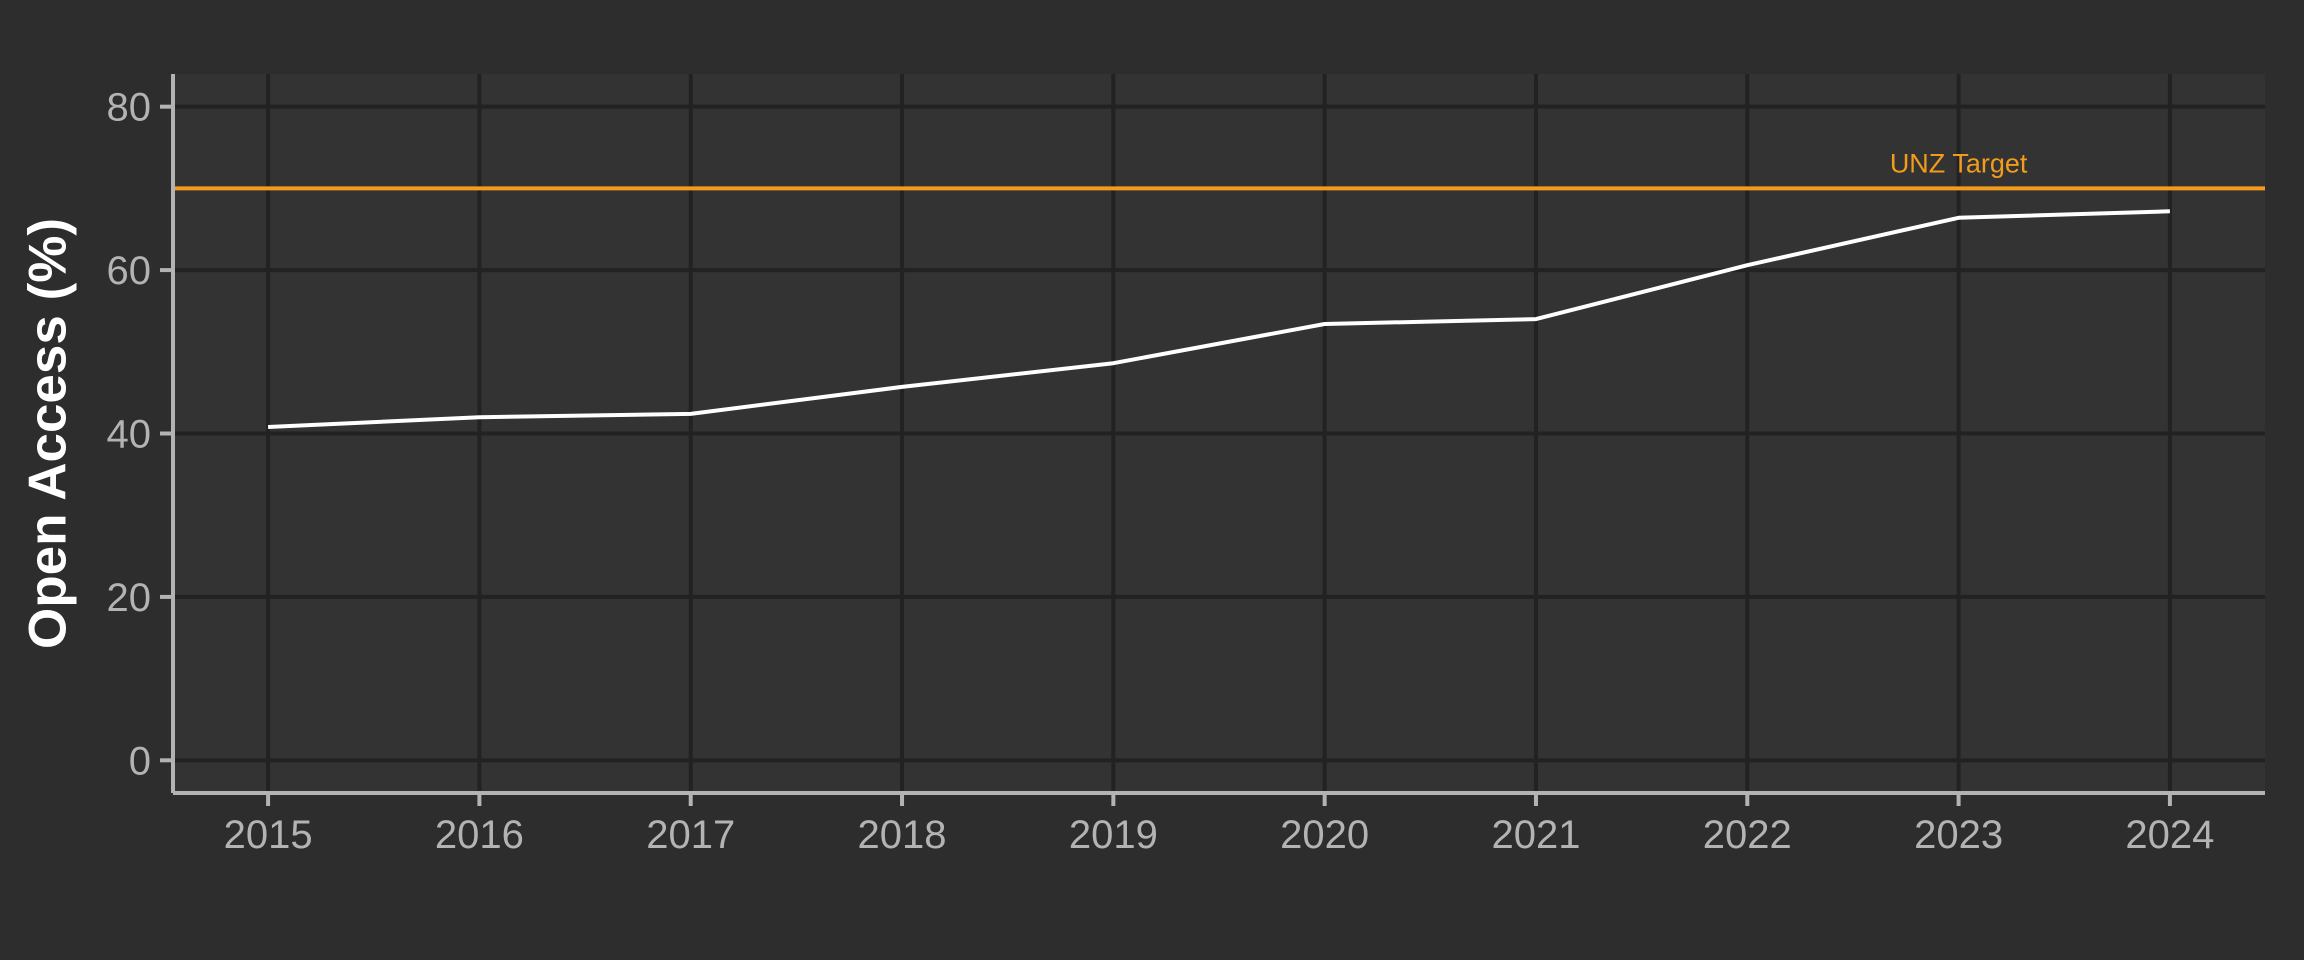  I want to click on x-tick-label-2015: 2015, so click(268, 835).